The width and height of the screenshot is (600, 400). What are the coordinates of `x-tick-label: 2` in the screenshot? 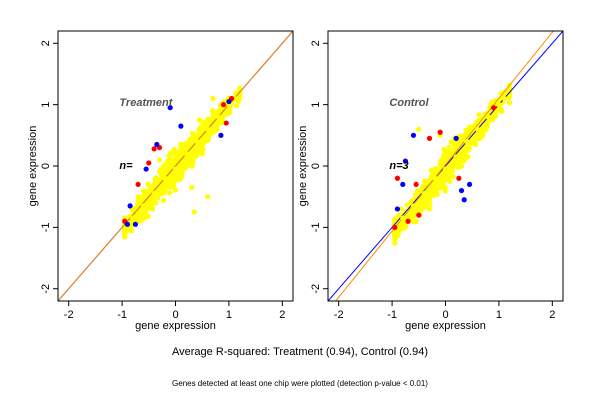 It's located at (552, 315).